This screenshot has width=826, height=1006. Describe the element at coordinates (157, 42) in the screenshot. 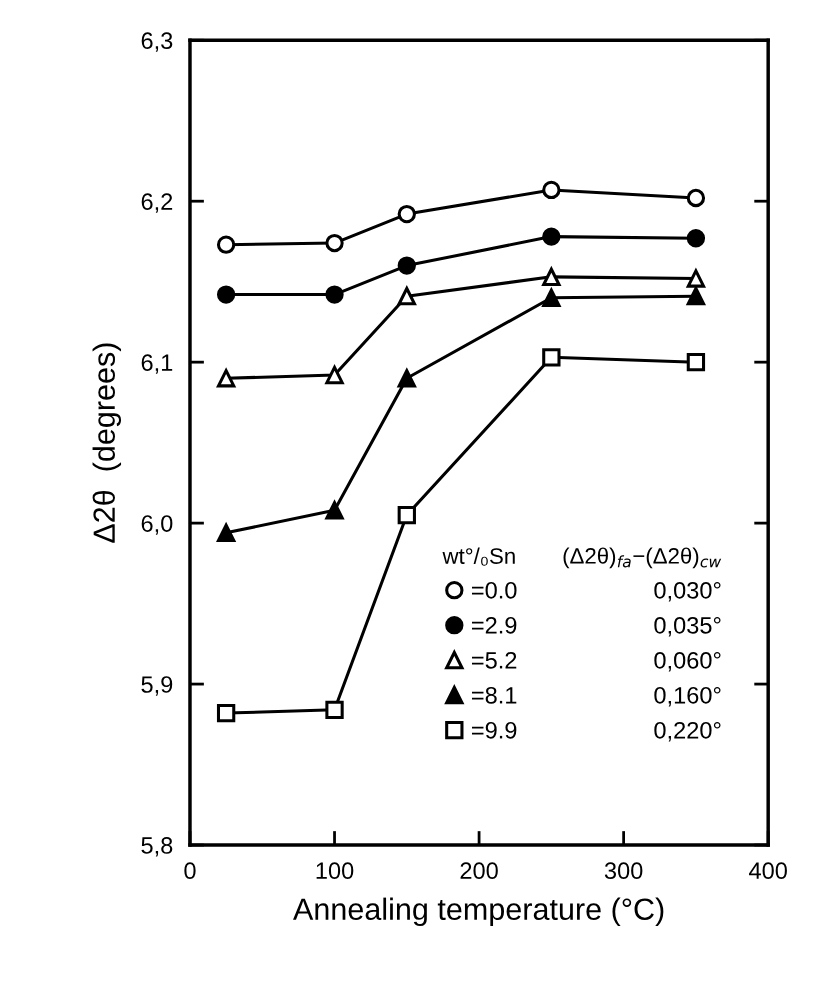

I see `y-tick-label: 6,3` at that location.